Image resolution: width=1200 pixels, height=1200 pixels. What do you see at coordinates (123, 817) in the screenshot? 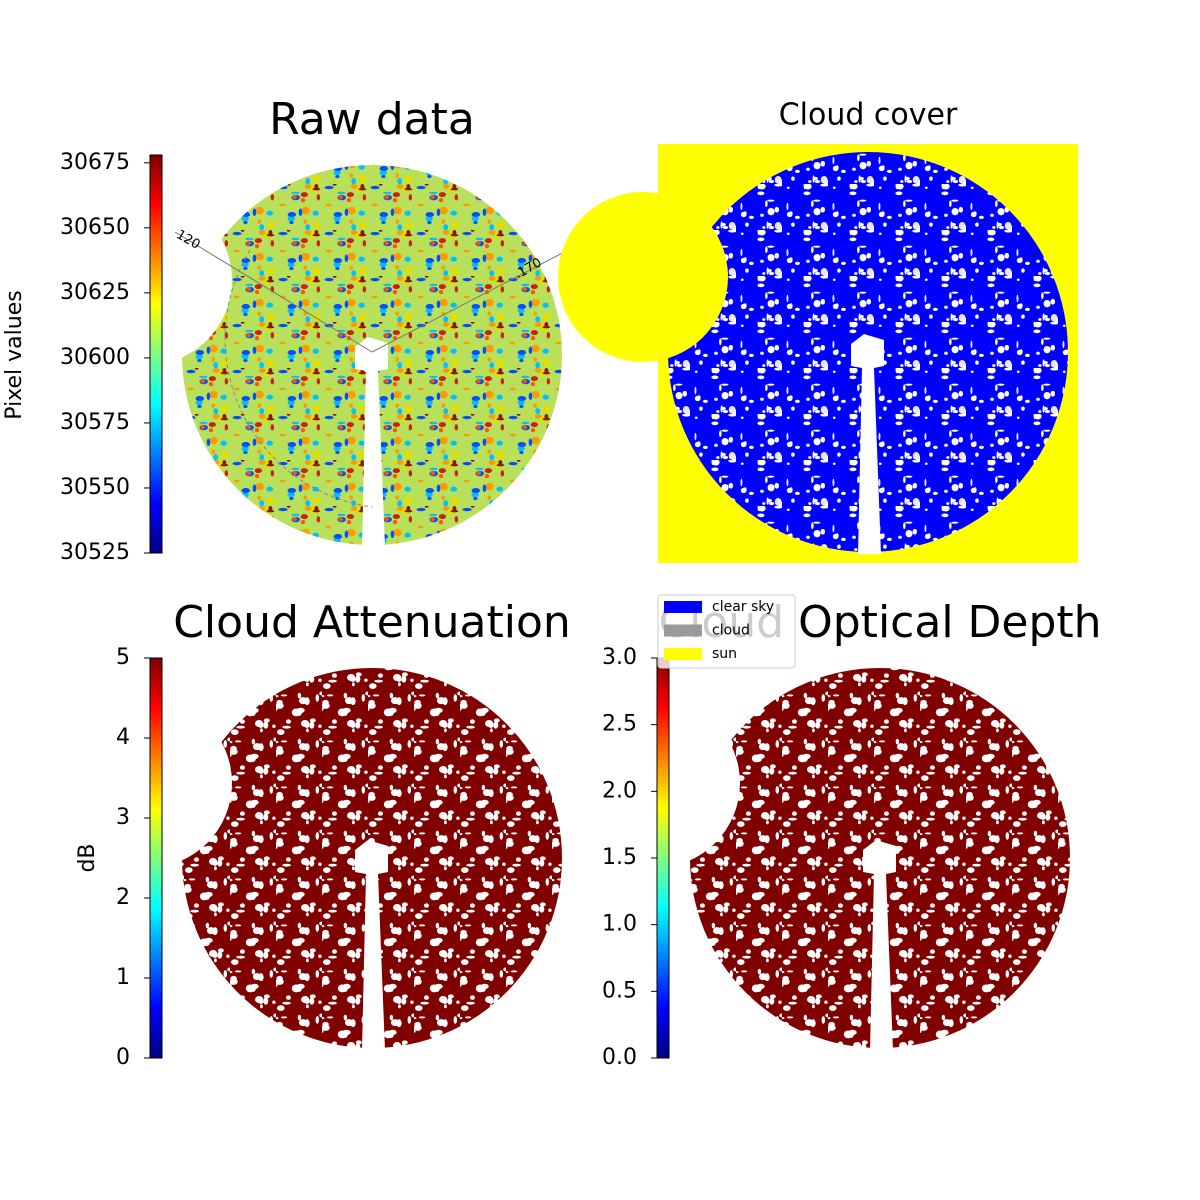
I see `colorbar-tick-label: 3` at bounding box center [123, 817].